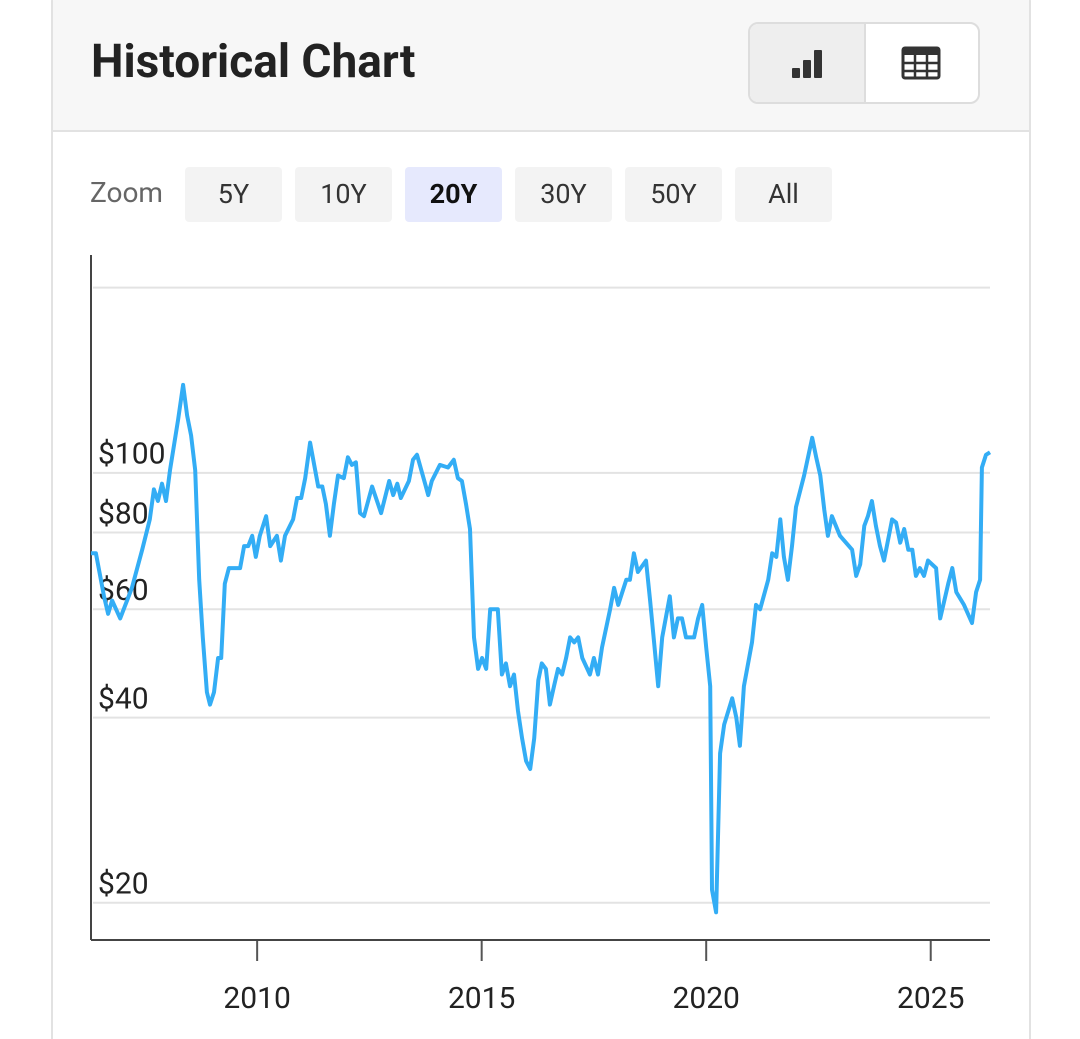 The width and height of the screenshot is (1080, 1039). What do you see at coordinates (233, 194) in the screenshot?
I see `zoom-button: 5Y` at bounding box center [233, 194].